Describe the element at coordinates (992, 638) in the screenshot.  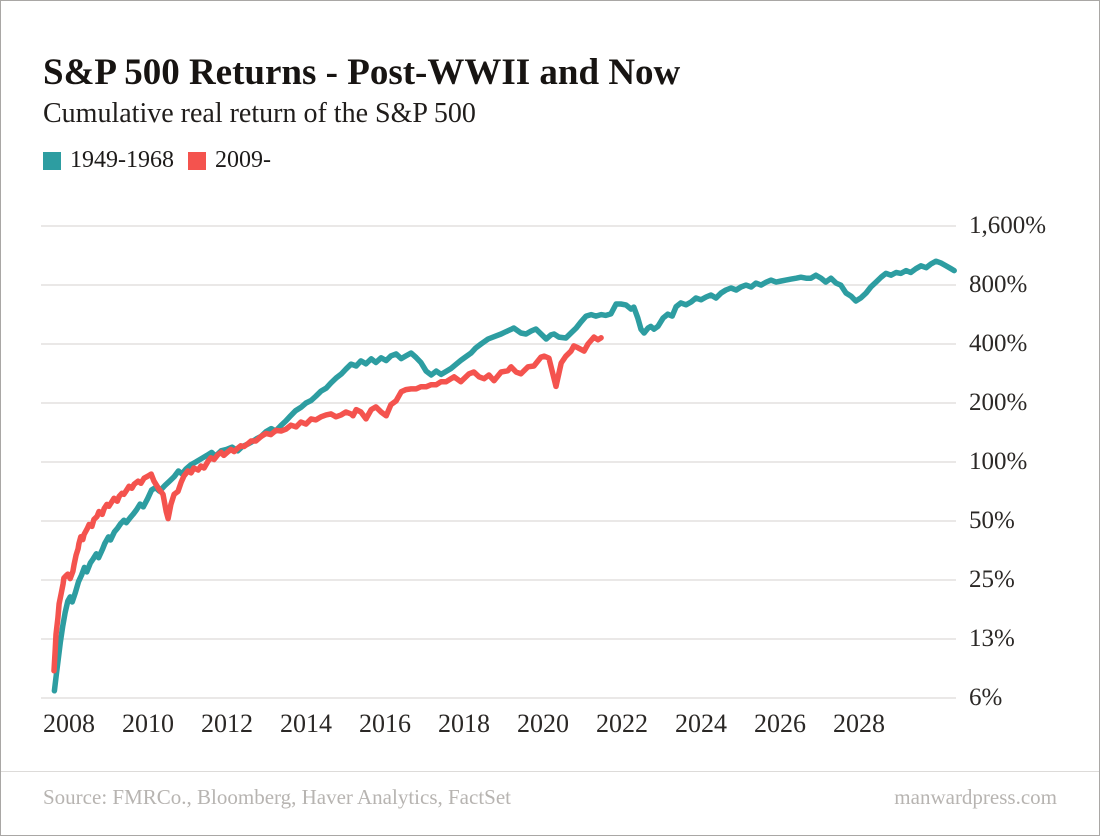
I see `y-tick-label: 13%` at that location.